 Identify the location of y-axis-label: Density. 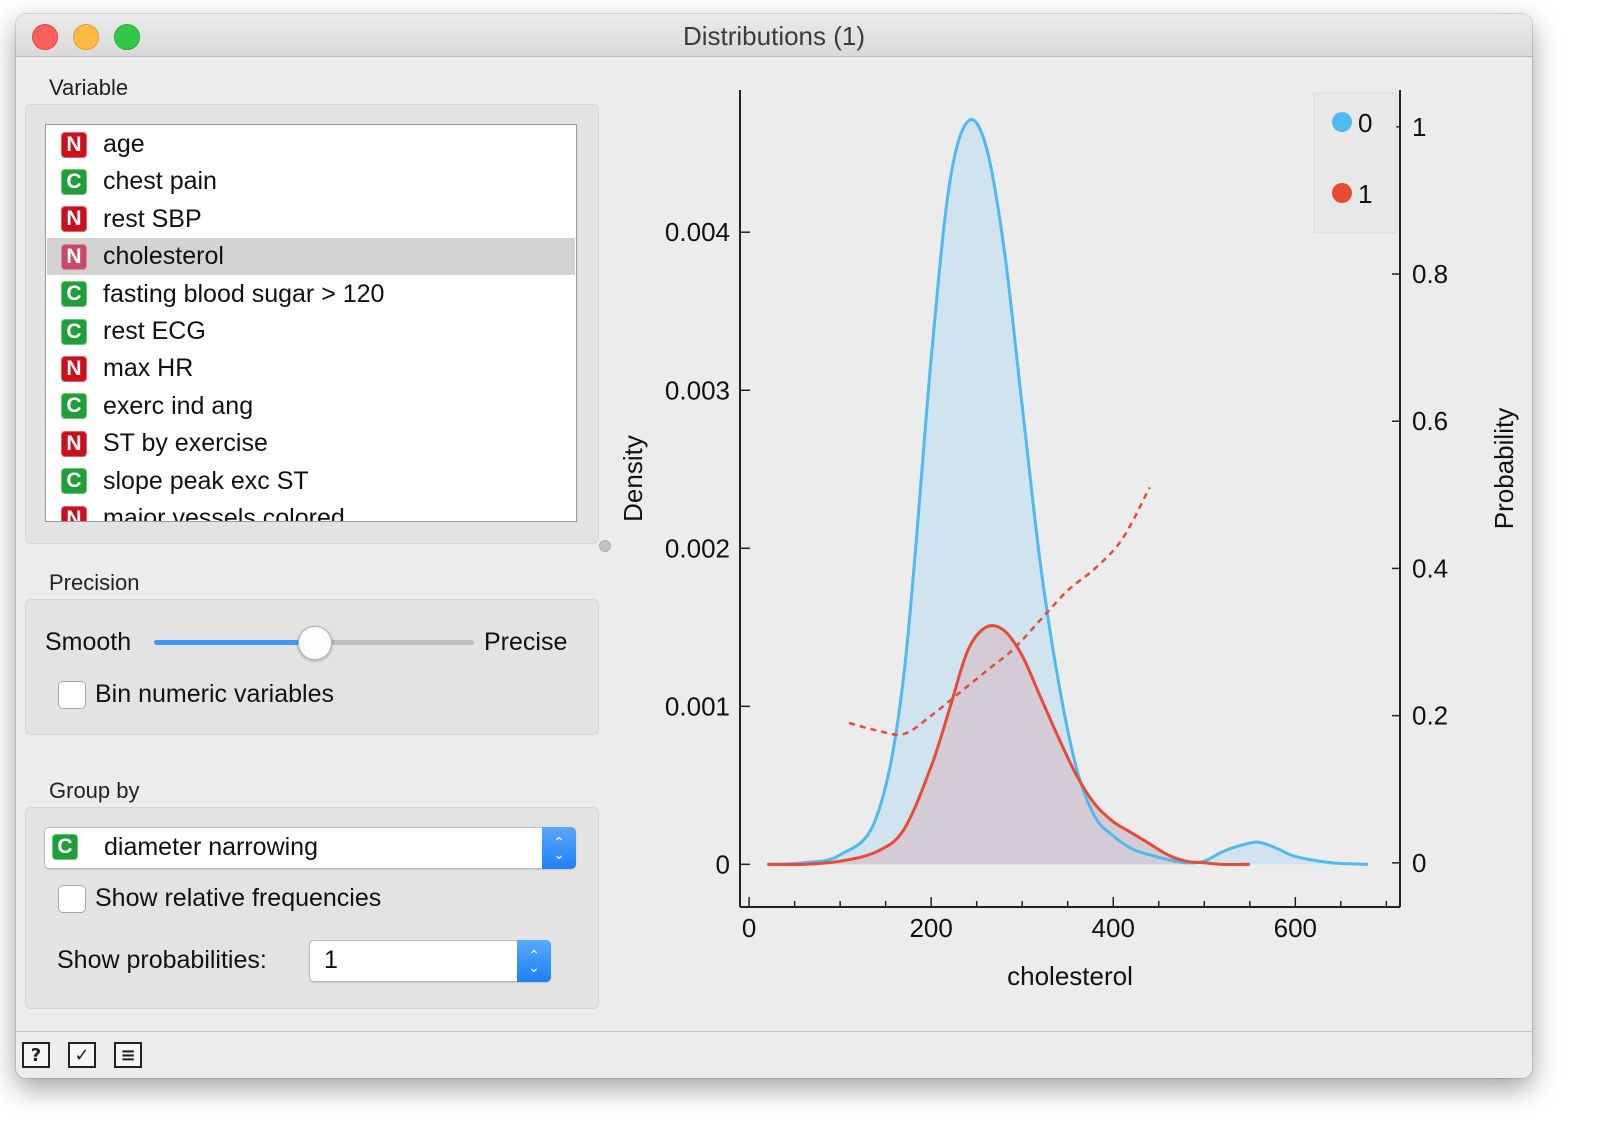
(633, 478).